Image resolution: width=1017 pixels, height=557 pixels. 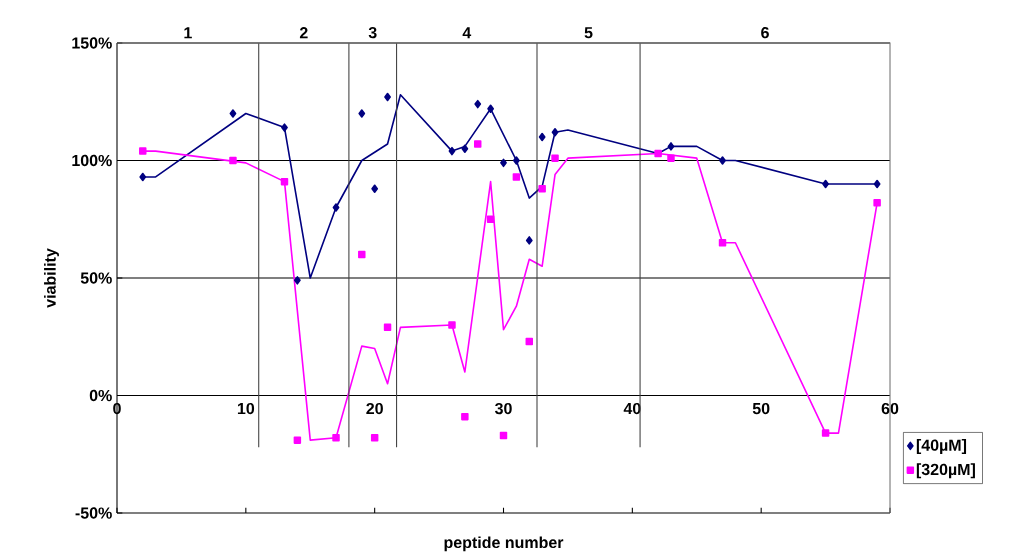 I want to click on text: 6, so click(x=765, y=32).